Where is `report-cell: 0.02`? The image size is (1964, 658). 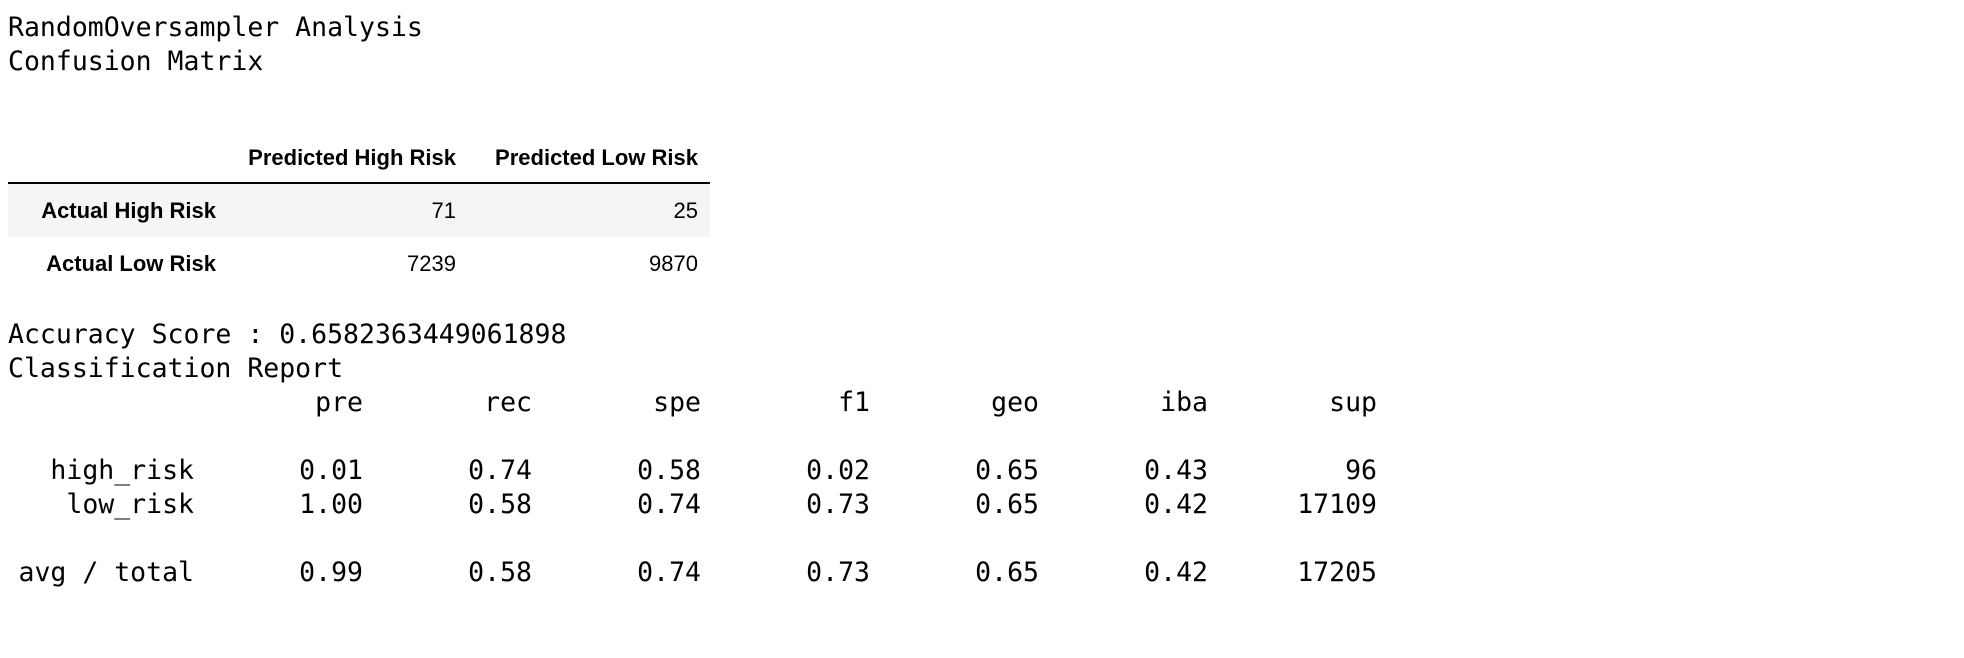 report-cell: 0.02 is located at coordinates (838, 470).